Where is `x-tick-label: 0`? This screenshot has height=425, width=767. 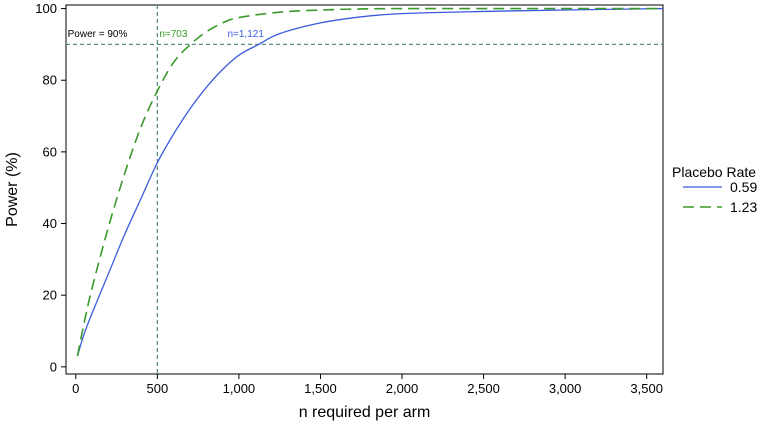 x-tick-label: 0 is located at coordinates (75, 388).